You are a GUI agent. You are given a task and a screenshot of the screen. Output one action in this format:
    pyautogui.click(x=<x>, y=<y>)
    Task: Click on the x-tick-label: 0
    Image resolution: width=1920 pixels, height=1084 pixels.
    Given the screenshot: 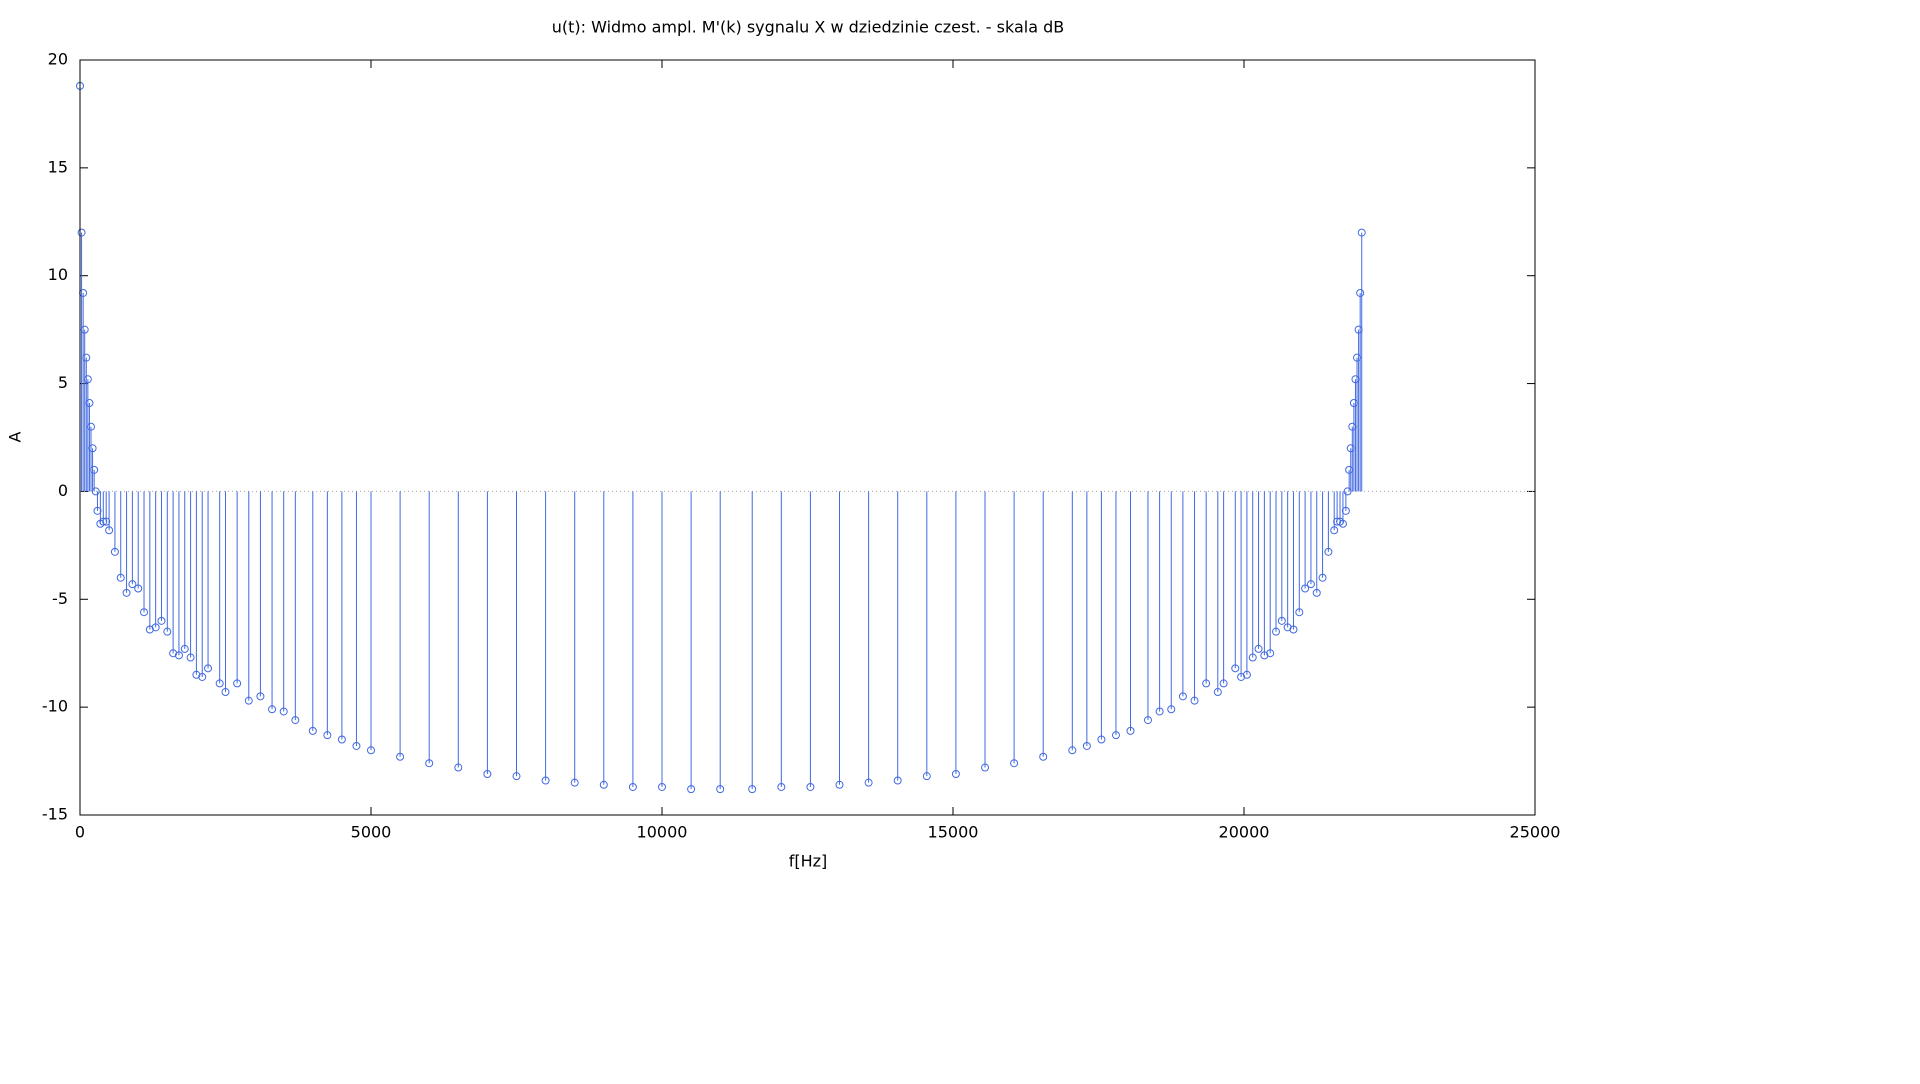 What is the action you would take?
    pyautogui.click(x=80, y=832)
    